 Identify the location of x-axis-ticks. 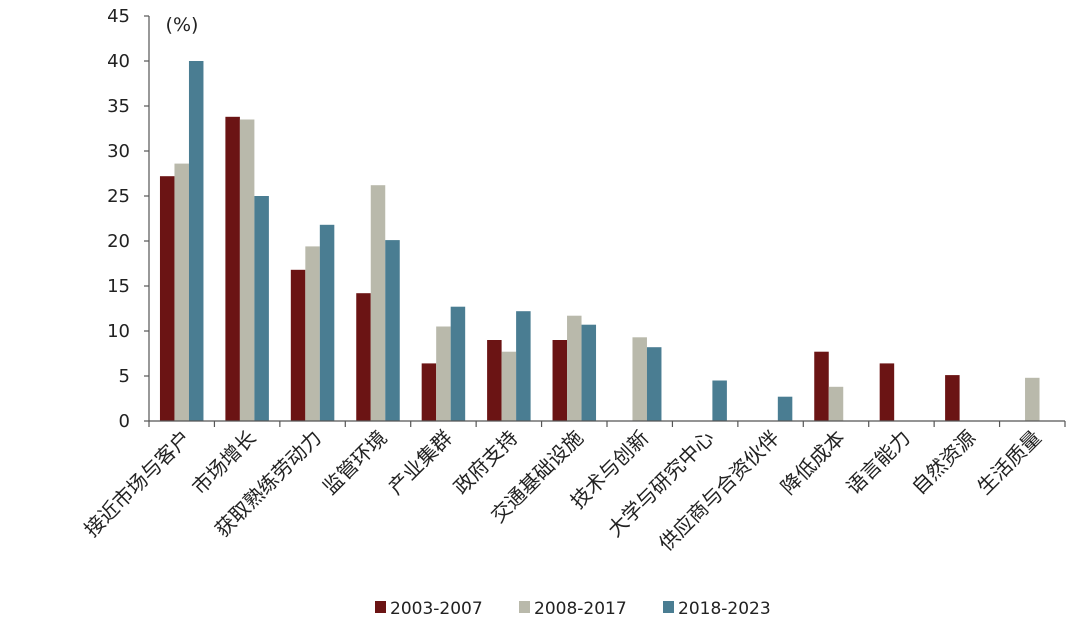
(607, 424).